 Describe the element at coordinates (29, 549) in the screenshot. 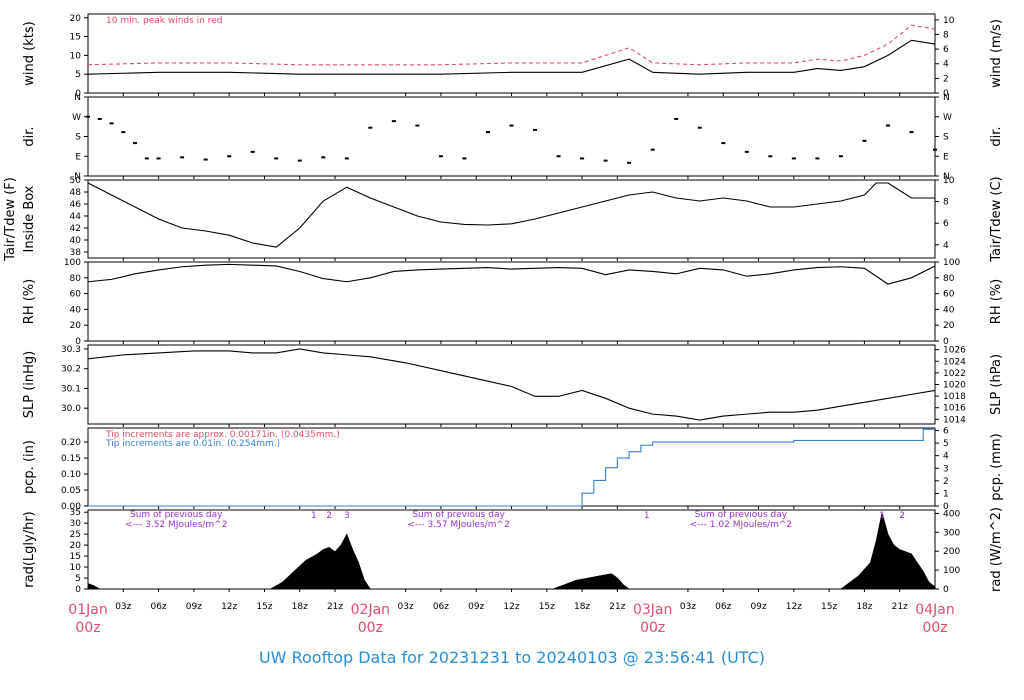

I see `rad-ylabel: rad(Lgly/hr)` at that location.